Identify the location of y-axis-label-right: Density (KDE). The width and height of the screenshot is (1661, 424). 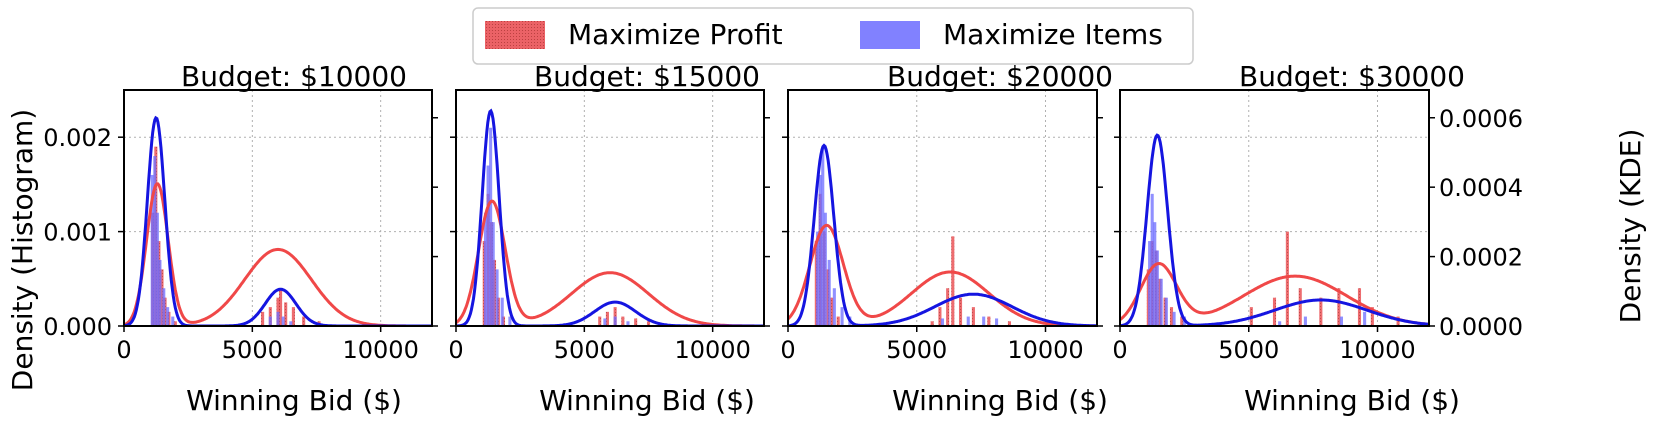
(1630, 226).